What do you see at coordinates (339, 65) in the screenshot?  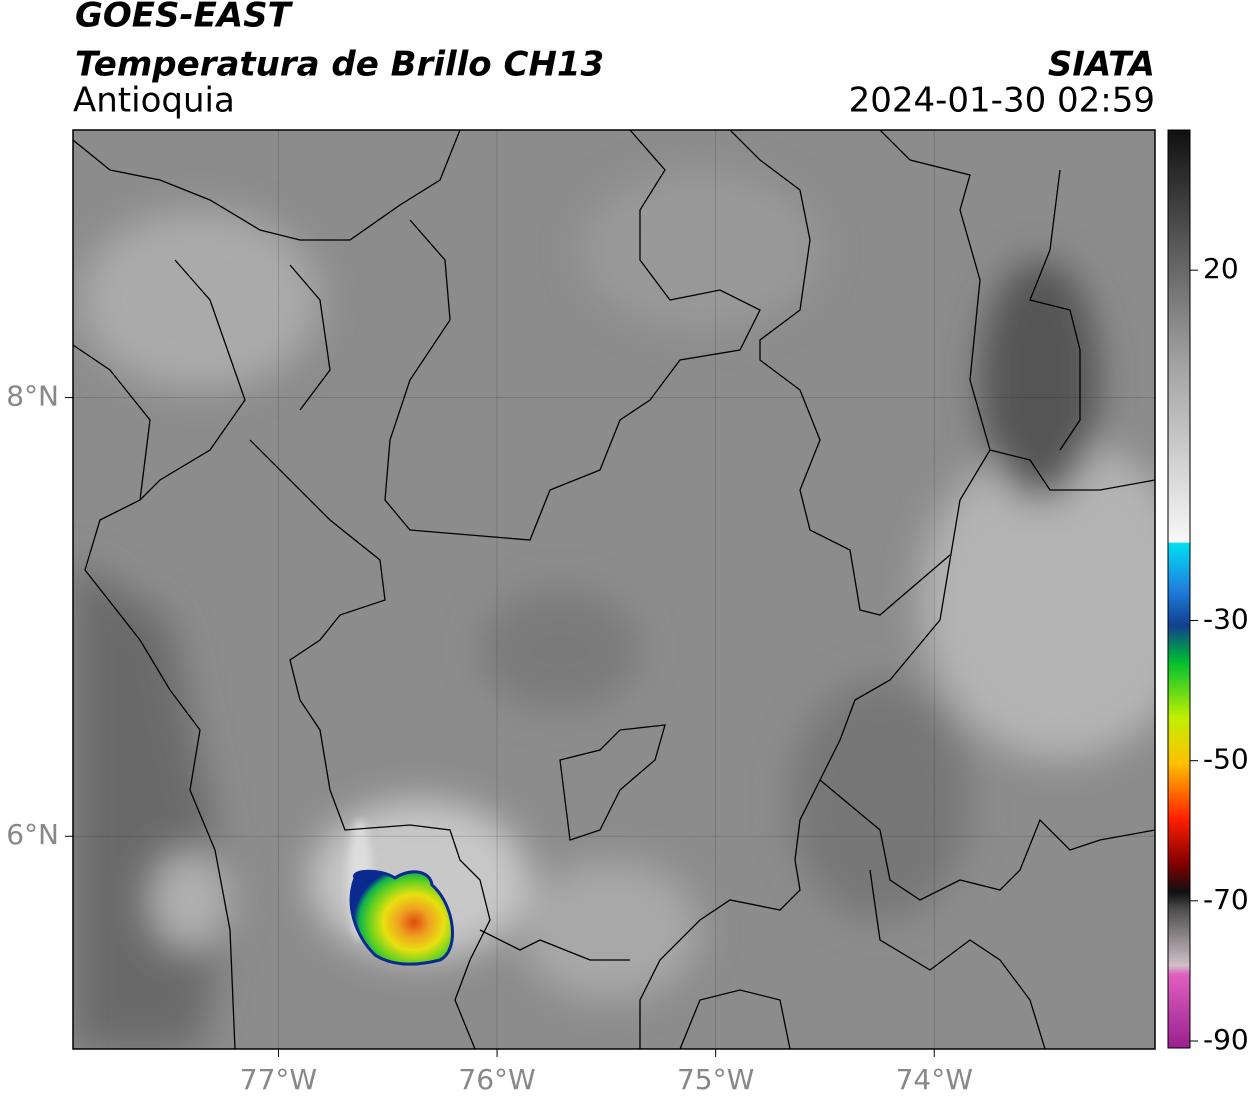 I see `subtitle: Temperatura de Brillo CH13` at bounding box center [339, 65].